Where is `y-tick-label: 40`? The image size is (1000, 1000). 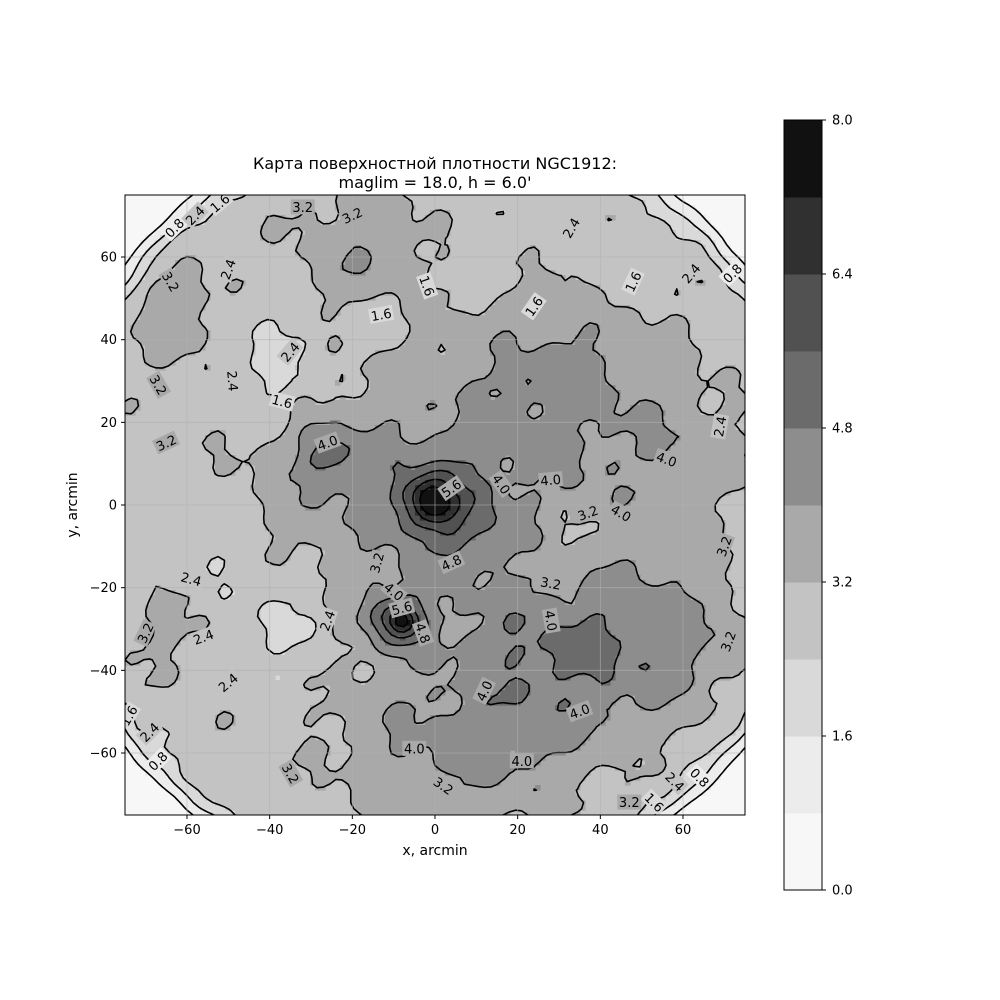 y-tick-label: 40 is located at coordinates (108, 340).